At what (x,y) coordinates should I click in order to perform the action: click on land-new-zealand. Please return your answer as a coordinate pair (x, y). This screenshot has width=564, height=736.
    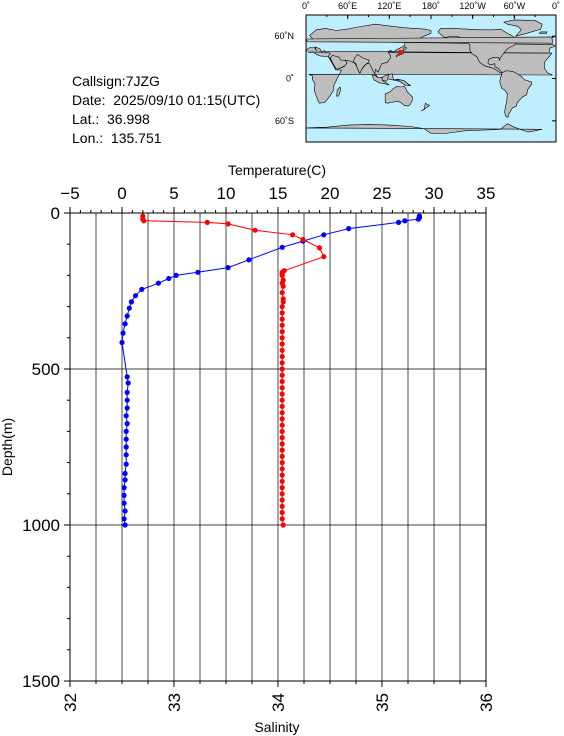
    Looking at the image, I should click on (426, 107).